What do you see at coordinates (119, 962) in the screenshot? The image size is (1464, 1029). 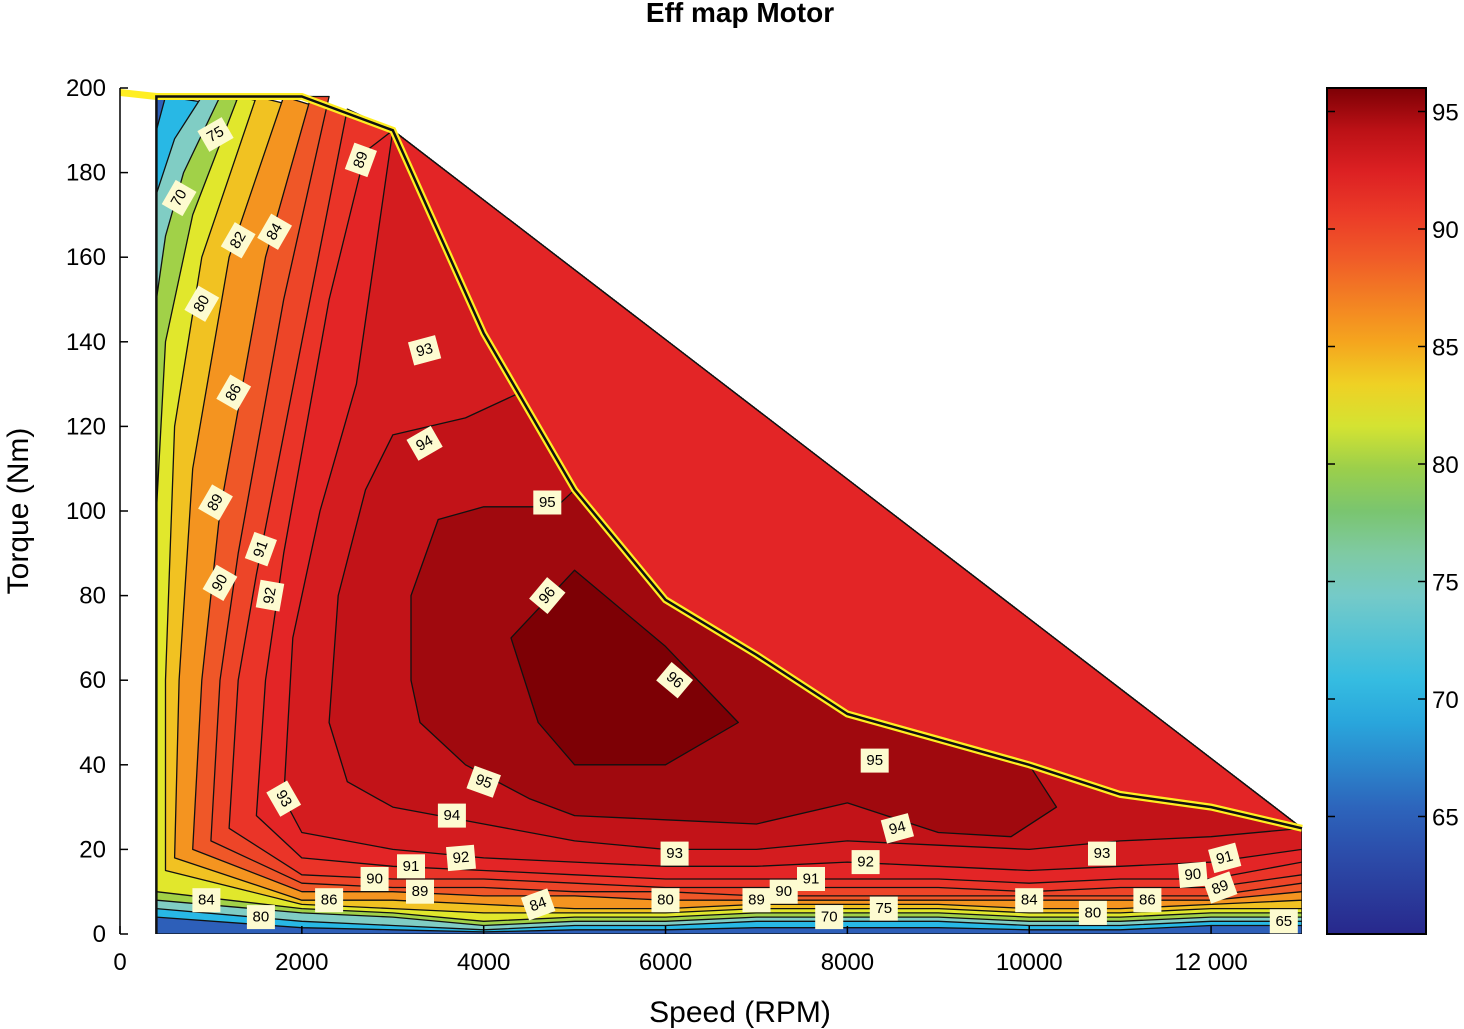 I see `x-tick-label: 0` at bounding box center [119, 962].